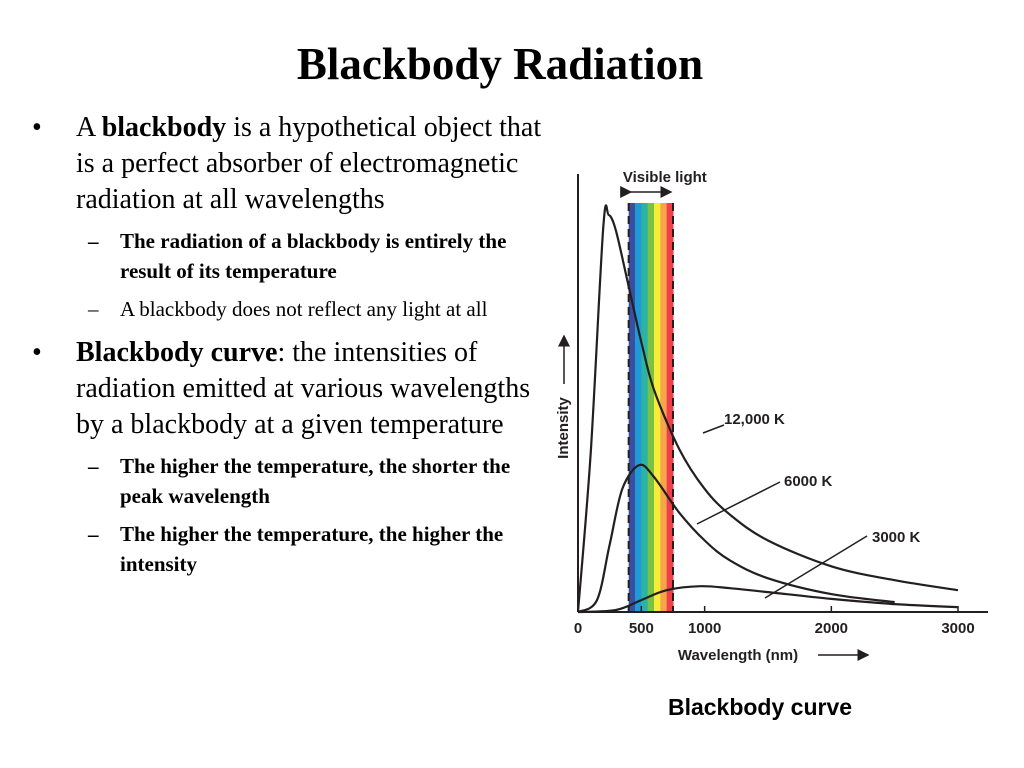 The height and width of the screenshot is (768, 1024). What do you see at coordinates (500, 64) in the screenshot?
I see `slide-title: Blackbody Radiation` at bounding box center [500, 64].